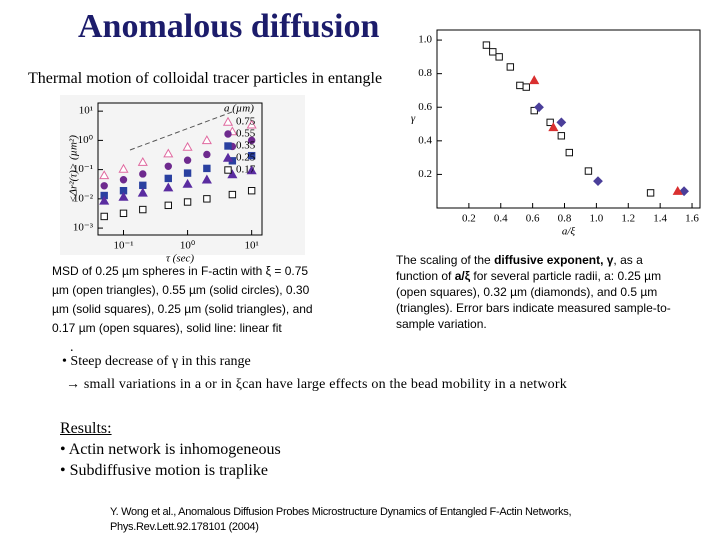 Image resolution: width=720 pixels, height=540 pixels. I want to click on x-tick-label: 0.2, so click(469, 219).